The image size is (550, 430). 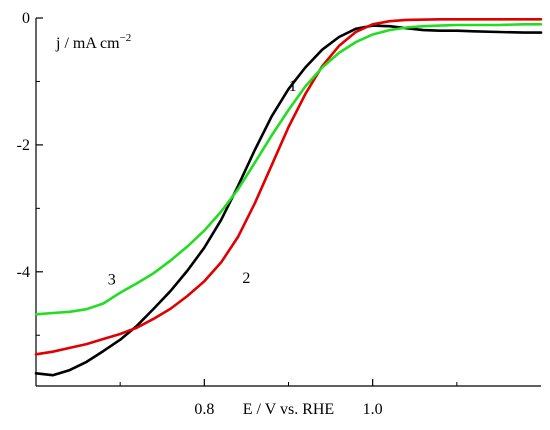 I want to click on x-tick-label: 1.0, so click(x=373, y=409).